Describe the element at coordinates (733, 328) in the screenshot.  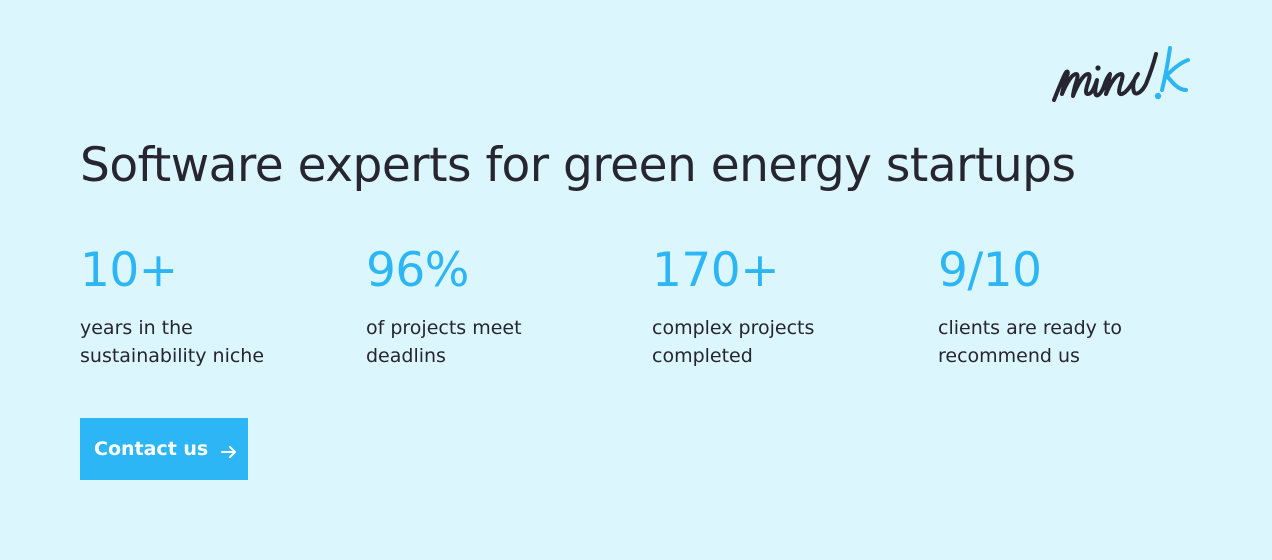
I see `stat-label-line: complex projects` at that location.